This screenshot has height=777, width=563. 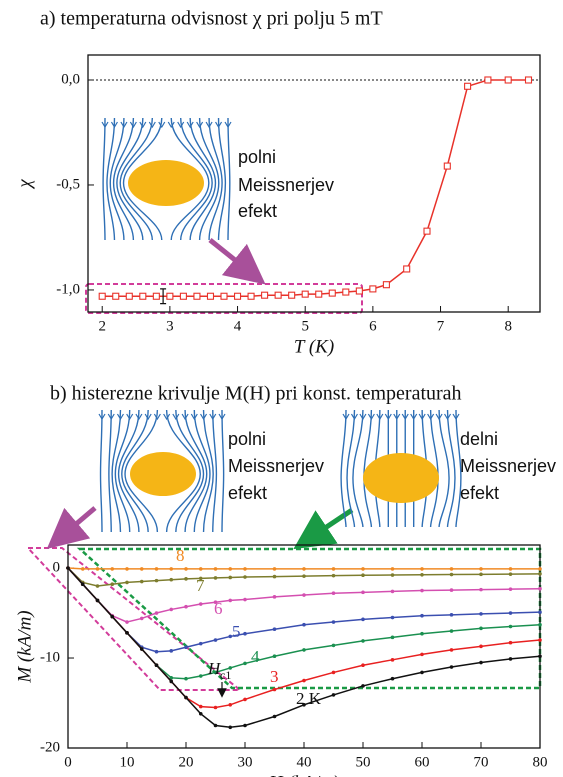 I want to click on y-tick-label: -20, so click(x=50, y=747).